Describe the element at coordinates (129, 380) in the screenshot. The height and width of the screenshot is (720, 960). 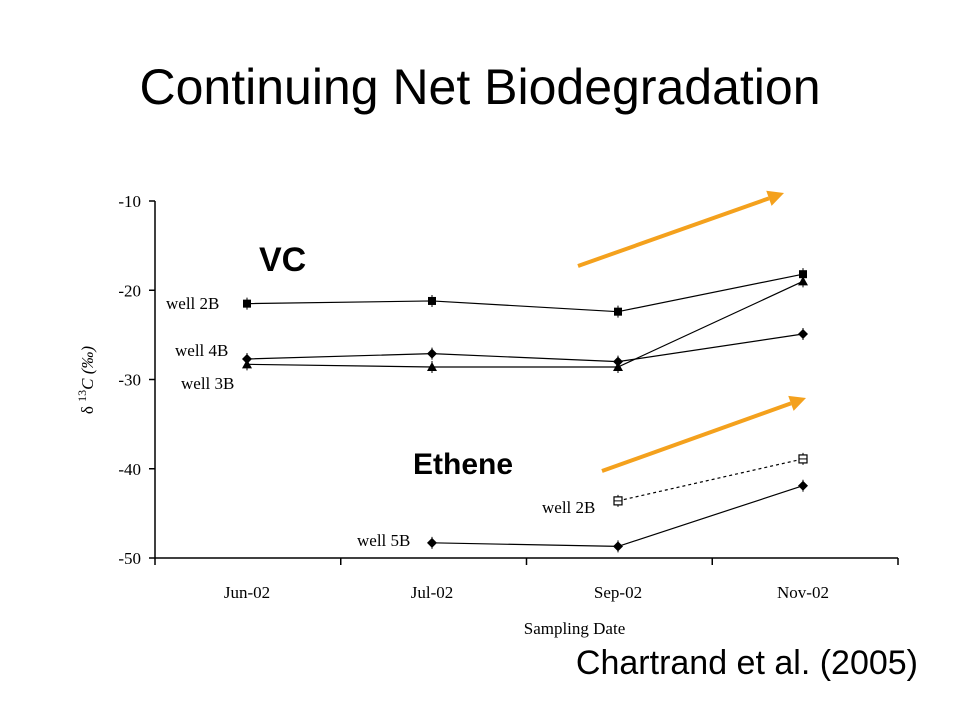
I see `y-tick-label: -30` at that location.